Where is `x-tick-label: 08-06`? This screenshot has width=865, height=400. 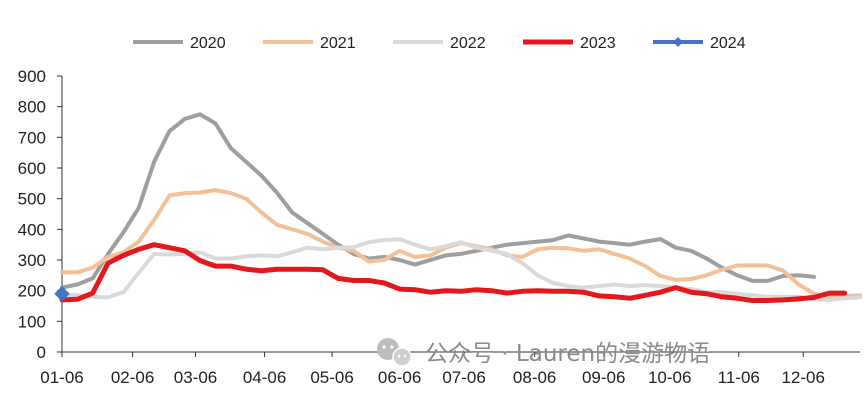
x-tick-label: 08-06 is located at coordinates (534, 377).